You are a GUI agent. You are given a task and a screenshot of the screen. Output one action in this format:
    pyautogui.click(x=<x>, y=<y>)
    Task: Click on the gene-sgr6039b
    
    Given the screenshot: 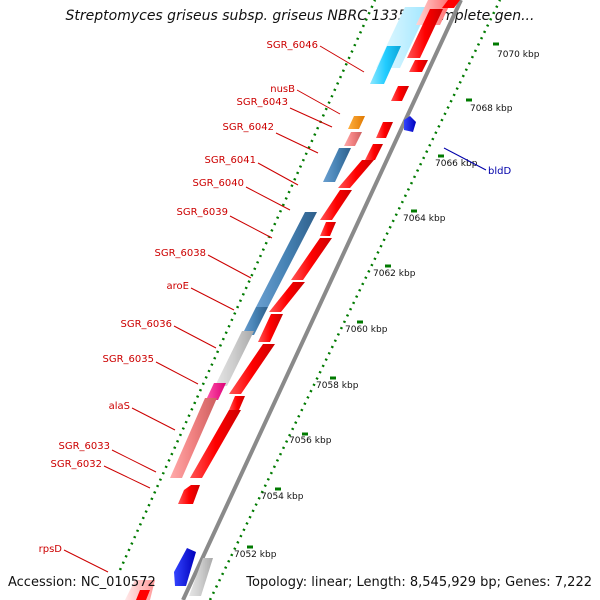 What is the action you would take?
    pyautogui.click(x=328, y=229)
    